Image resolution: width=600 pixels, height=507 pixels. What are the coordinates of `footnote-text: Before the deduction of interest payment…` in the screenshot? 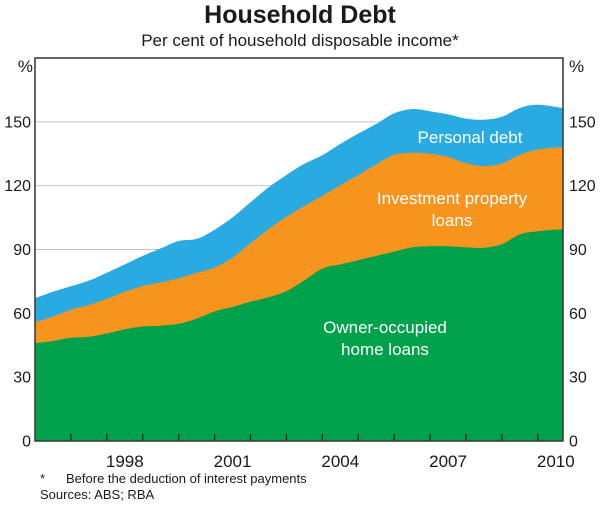 It's located at (186, 478).